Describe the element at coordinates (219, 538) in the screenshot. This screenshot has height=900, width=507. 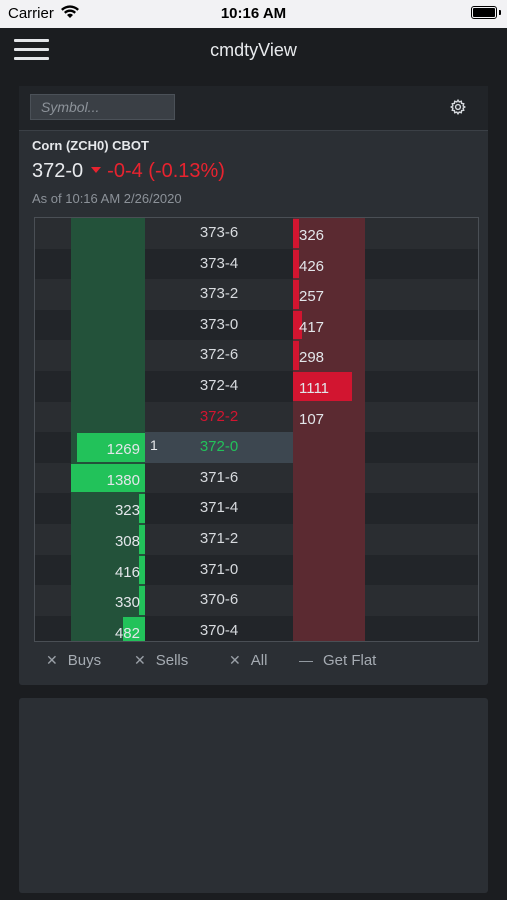
I see `ladder-price: 371-2` at that location.